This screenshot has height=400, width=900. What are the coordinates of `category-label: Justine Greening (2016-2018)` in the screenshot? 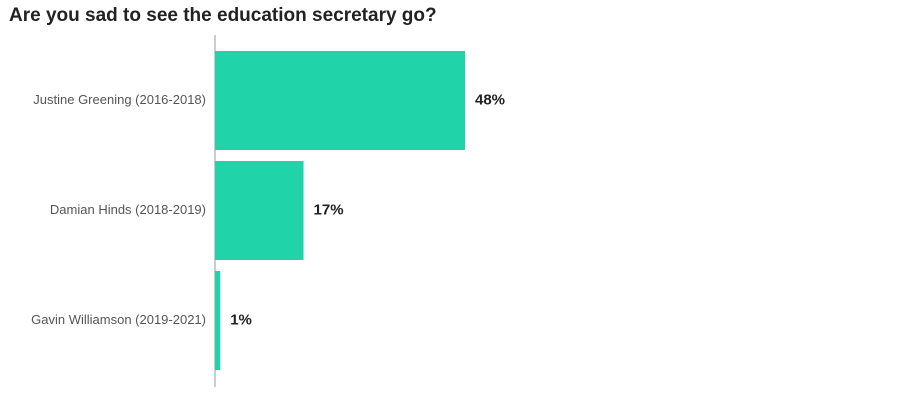 It's located at (119, 99).